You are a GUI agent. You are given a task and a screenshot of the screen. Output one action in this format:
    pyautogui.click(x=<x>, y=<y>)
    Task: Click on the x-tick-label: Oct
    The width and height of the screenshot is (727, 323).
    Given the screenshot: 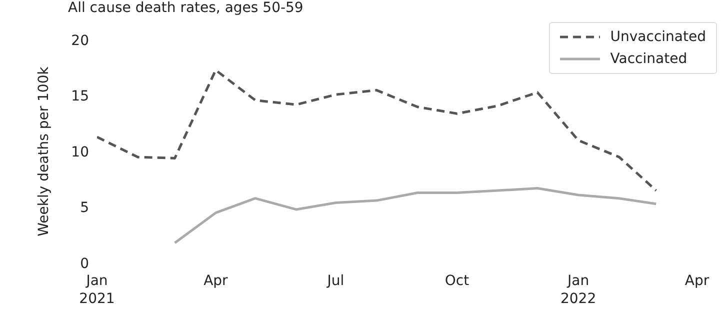 What is the action you would take?
    pyautogui.click(x=457, y=281)
    